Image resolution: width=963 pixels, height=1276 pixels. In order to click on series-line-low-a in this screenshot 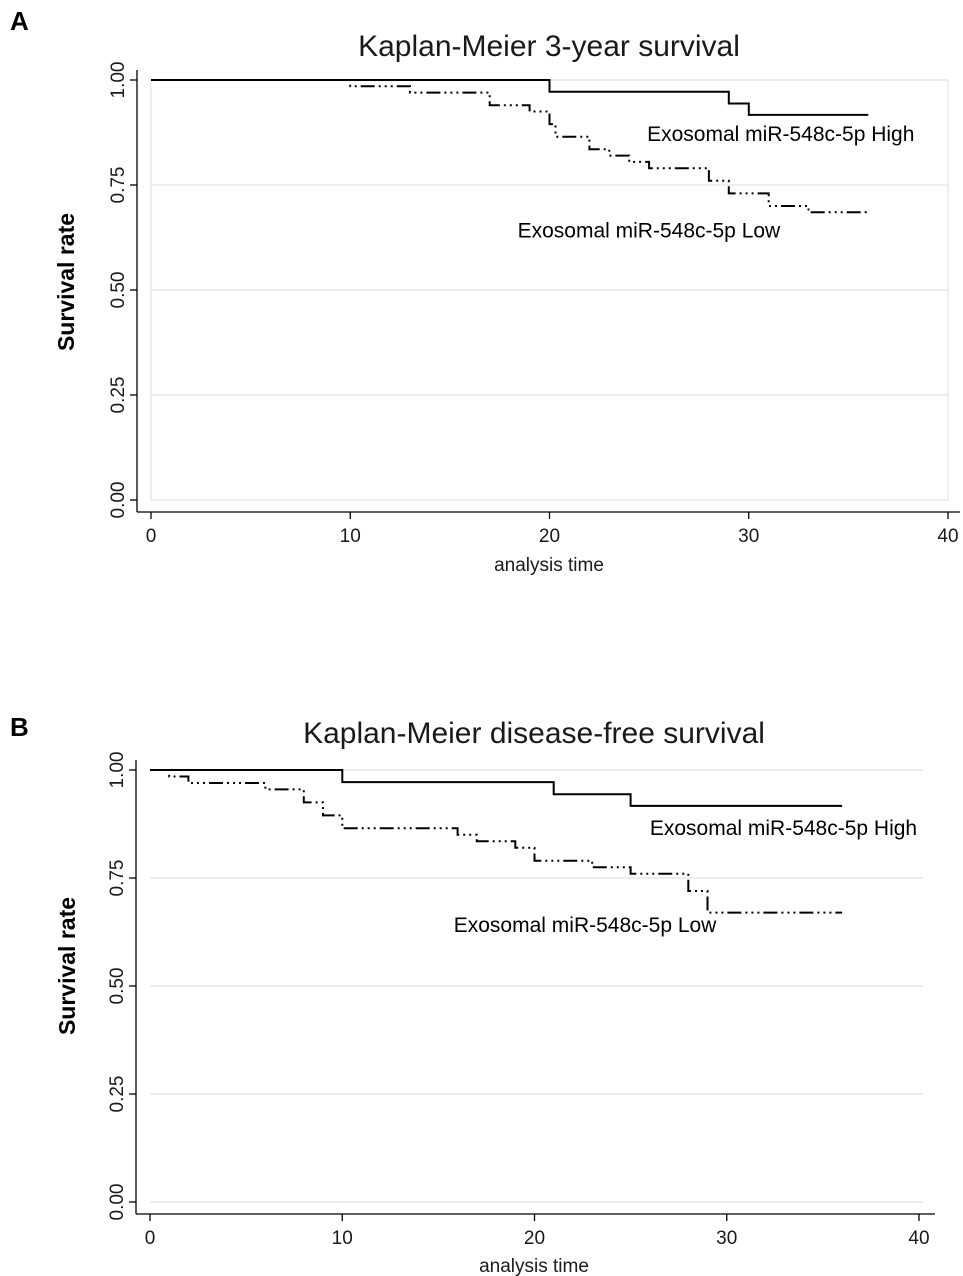, I will do `click(510, 146)`.